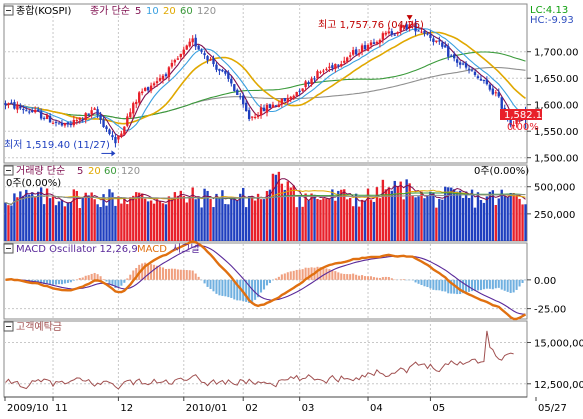 This screenshot has width=583, height=419. What do you see at coordinates (259, 360) in the screenshot?
I see `deposit-line` at bounding box center [259, 360].